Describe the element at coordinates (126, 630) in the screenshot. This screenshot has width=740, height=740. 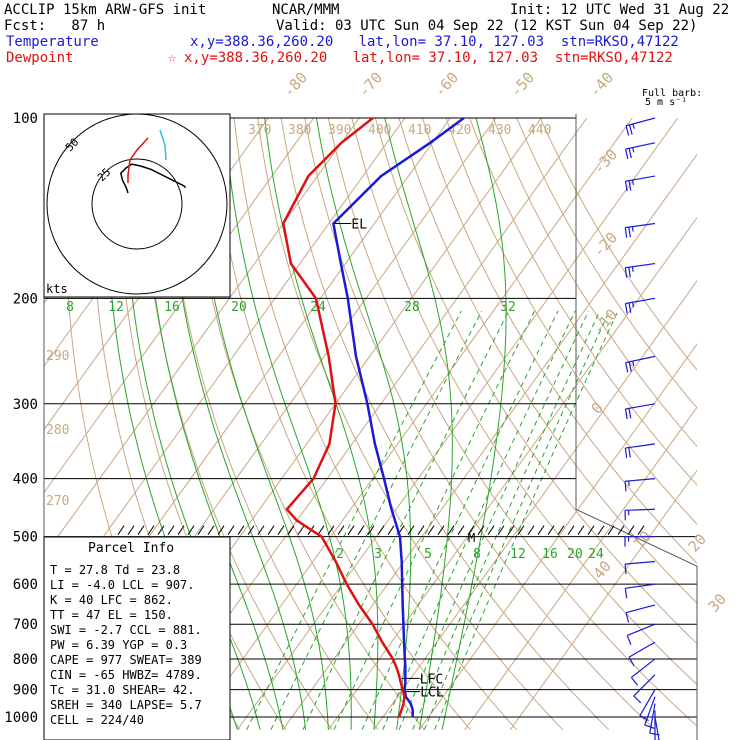
I see `parcel-row: SWI = -2.7 CCL = 881.` at that location.